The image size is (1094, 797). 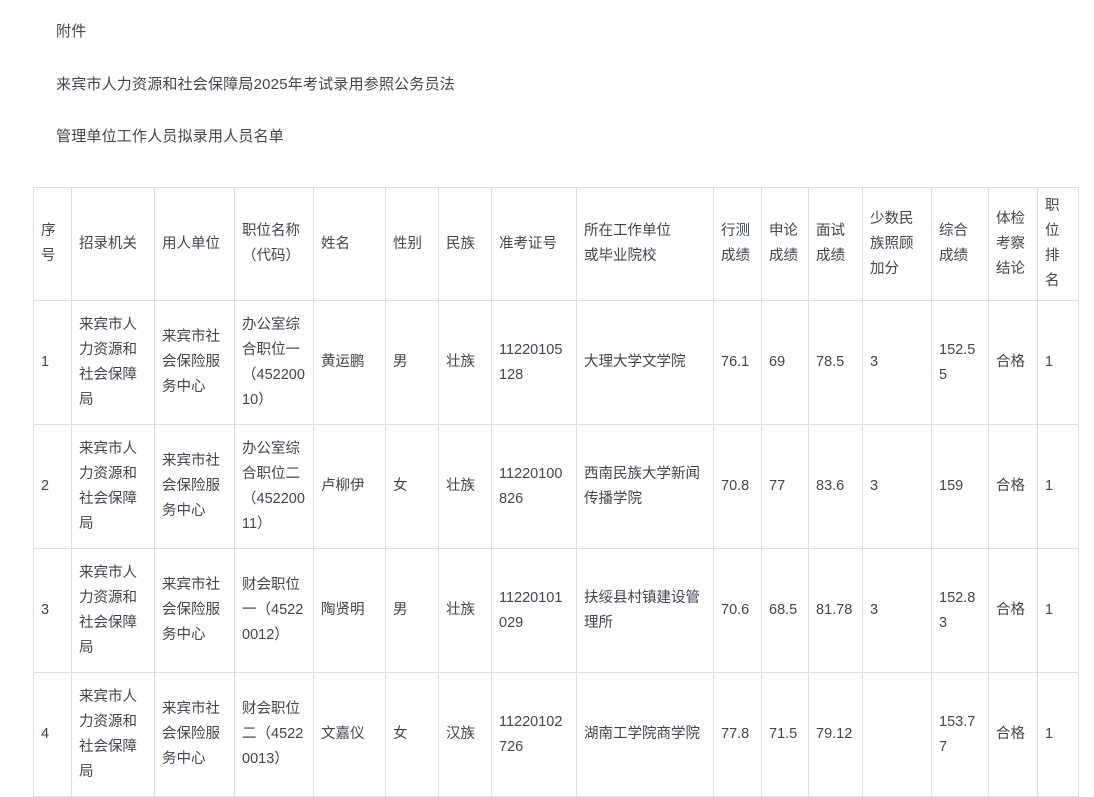 What do you see at coordinates (835, 244) in the screenshot?
I see `column-header-interview-score: 面试 成绩` at bounding box center [835, 244].